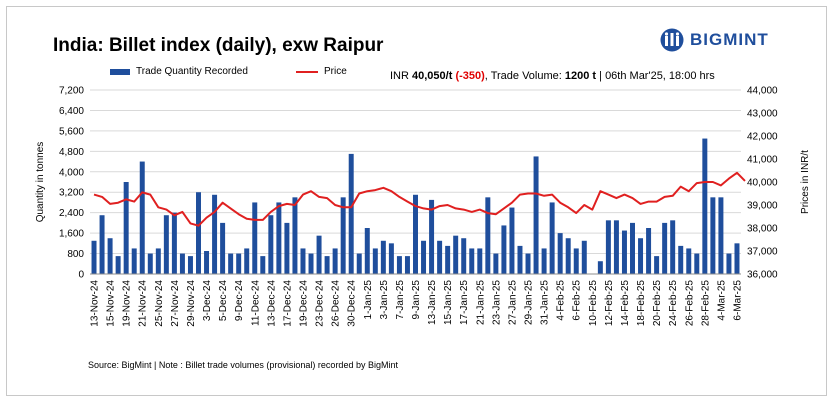 This screenshot has height=404, width=835. What do you see at coordinates (287, 303) in the screenshot?
I see `x-tick-label: 17-Dec-24` at bounding box center [287, 303].